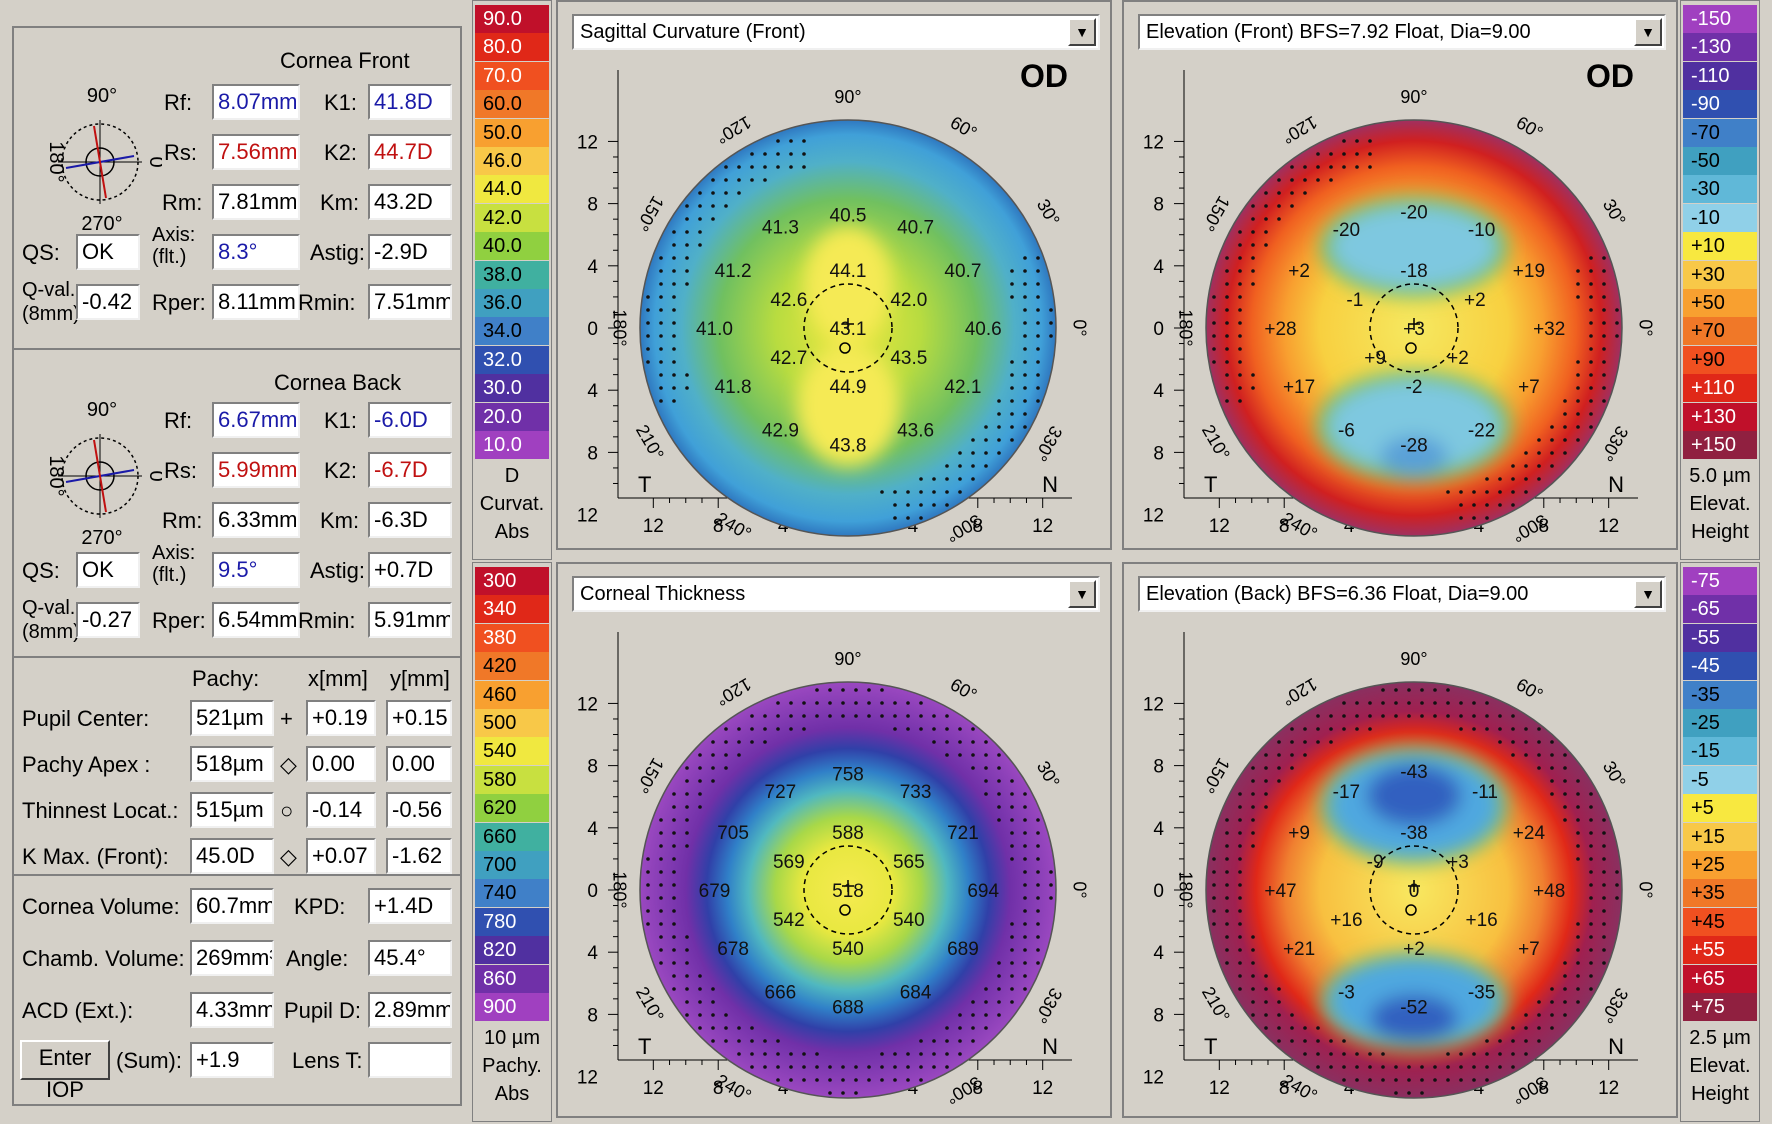  Describe the element at coordinates (512, 865) in the screenshot. I see `pachymetry-scale-value: 700` at that location.